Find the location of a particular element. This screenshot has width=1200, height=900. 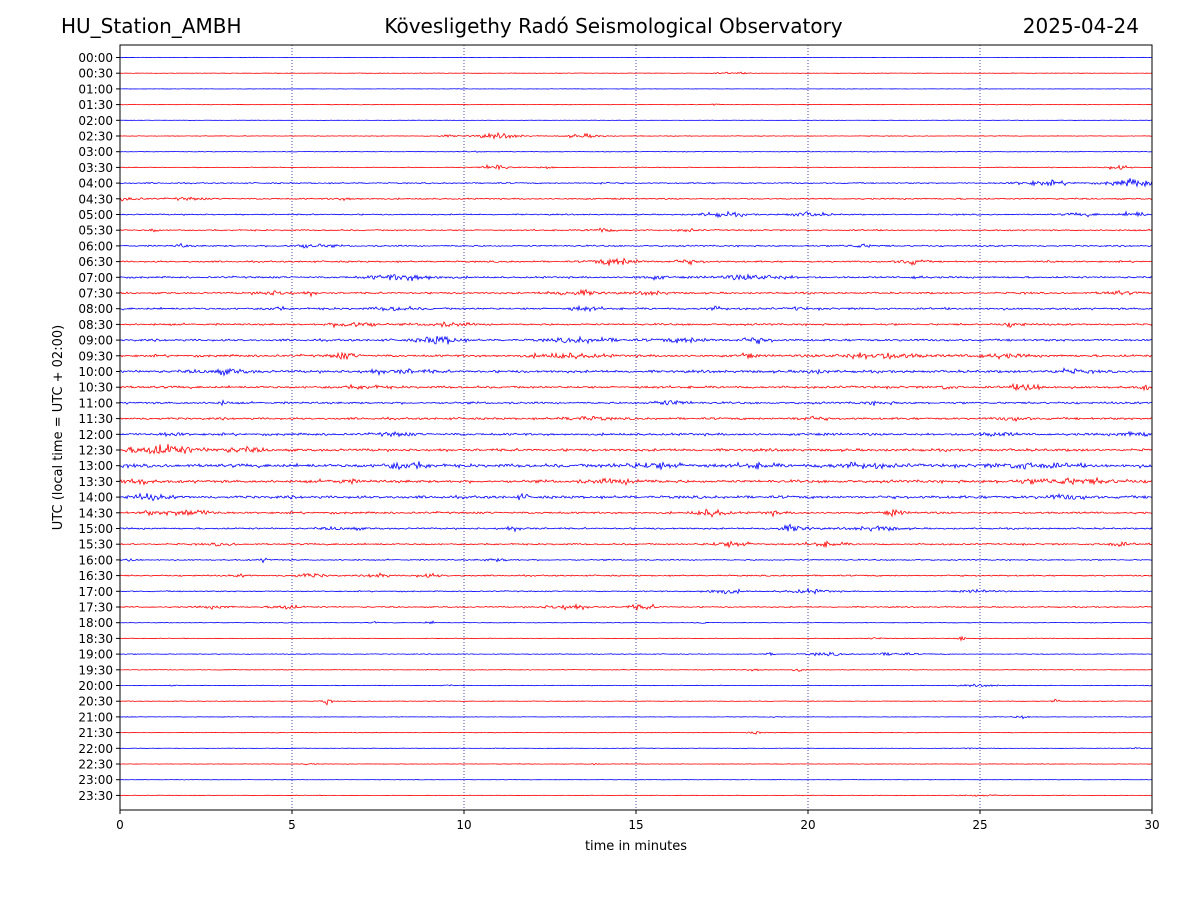

y-tick-label: 21:30 is located at coordinates (95, 733).